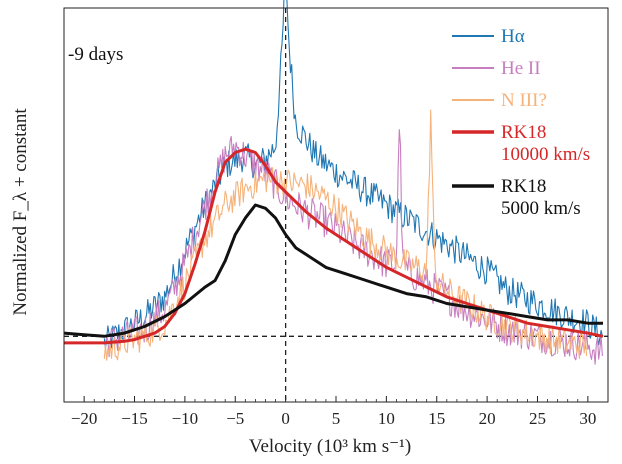  Describe the element at coordinates (537, 418) in the screenshot. I see `x-tick-label: 25` at that location.